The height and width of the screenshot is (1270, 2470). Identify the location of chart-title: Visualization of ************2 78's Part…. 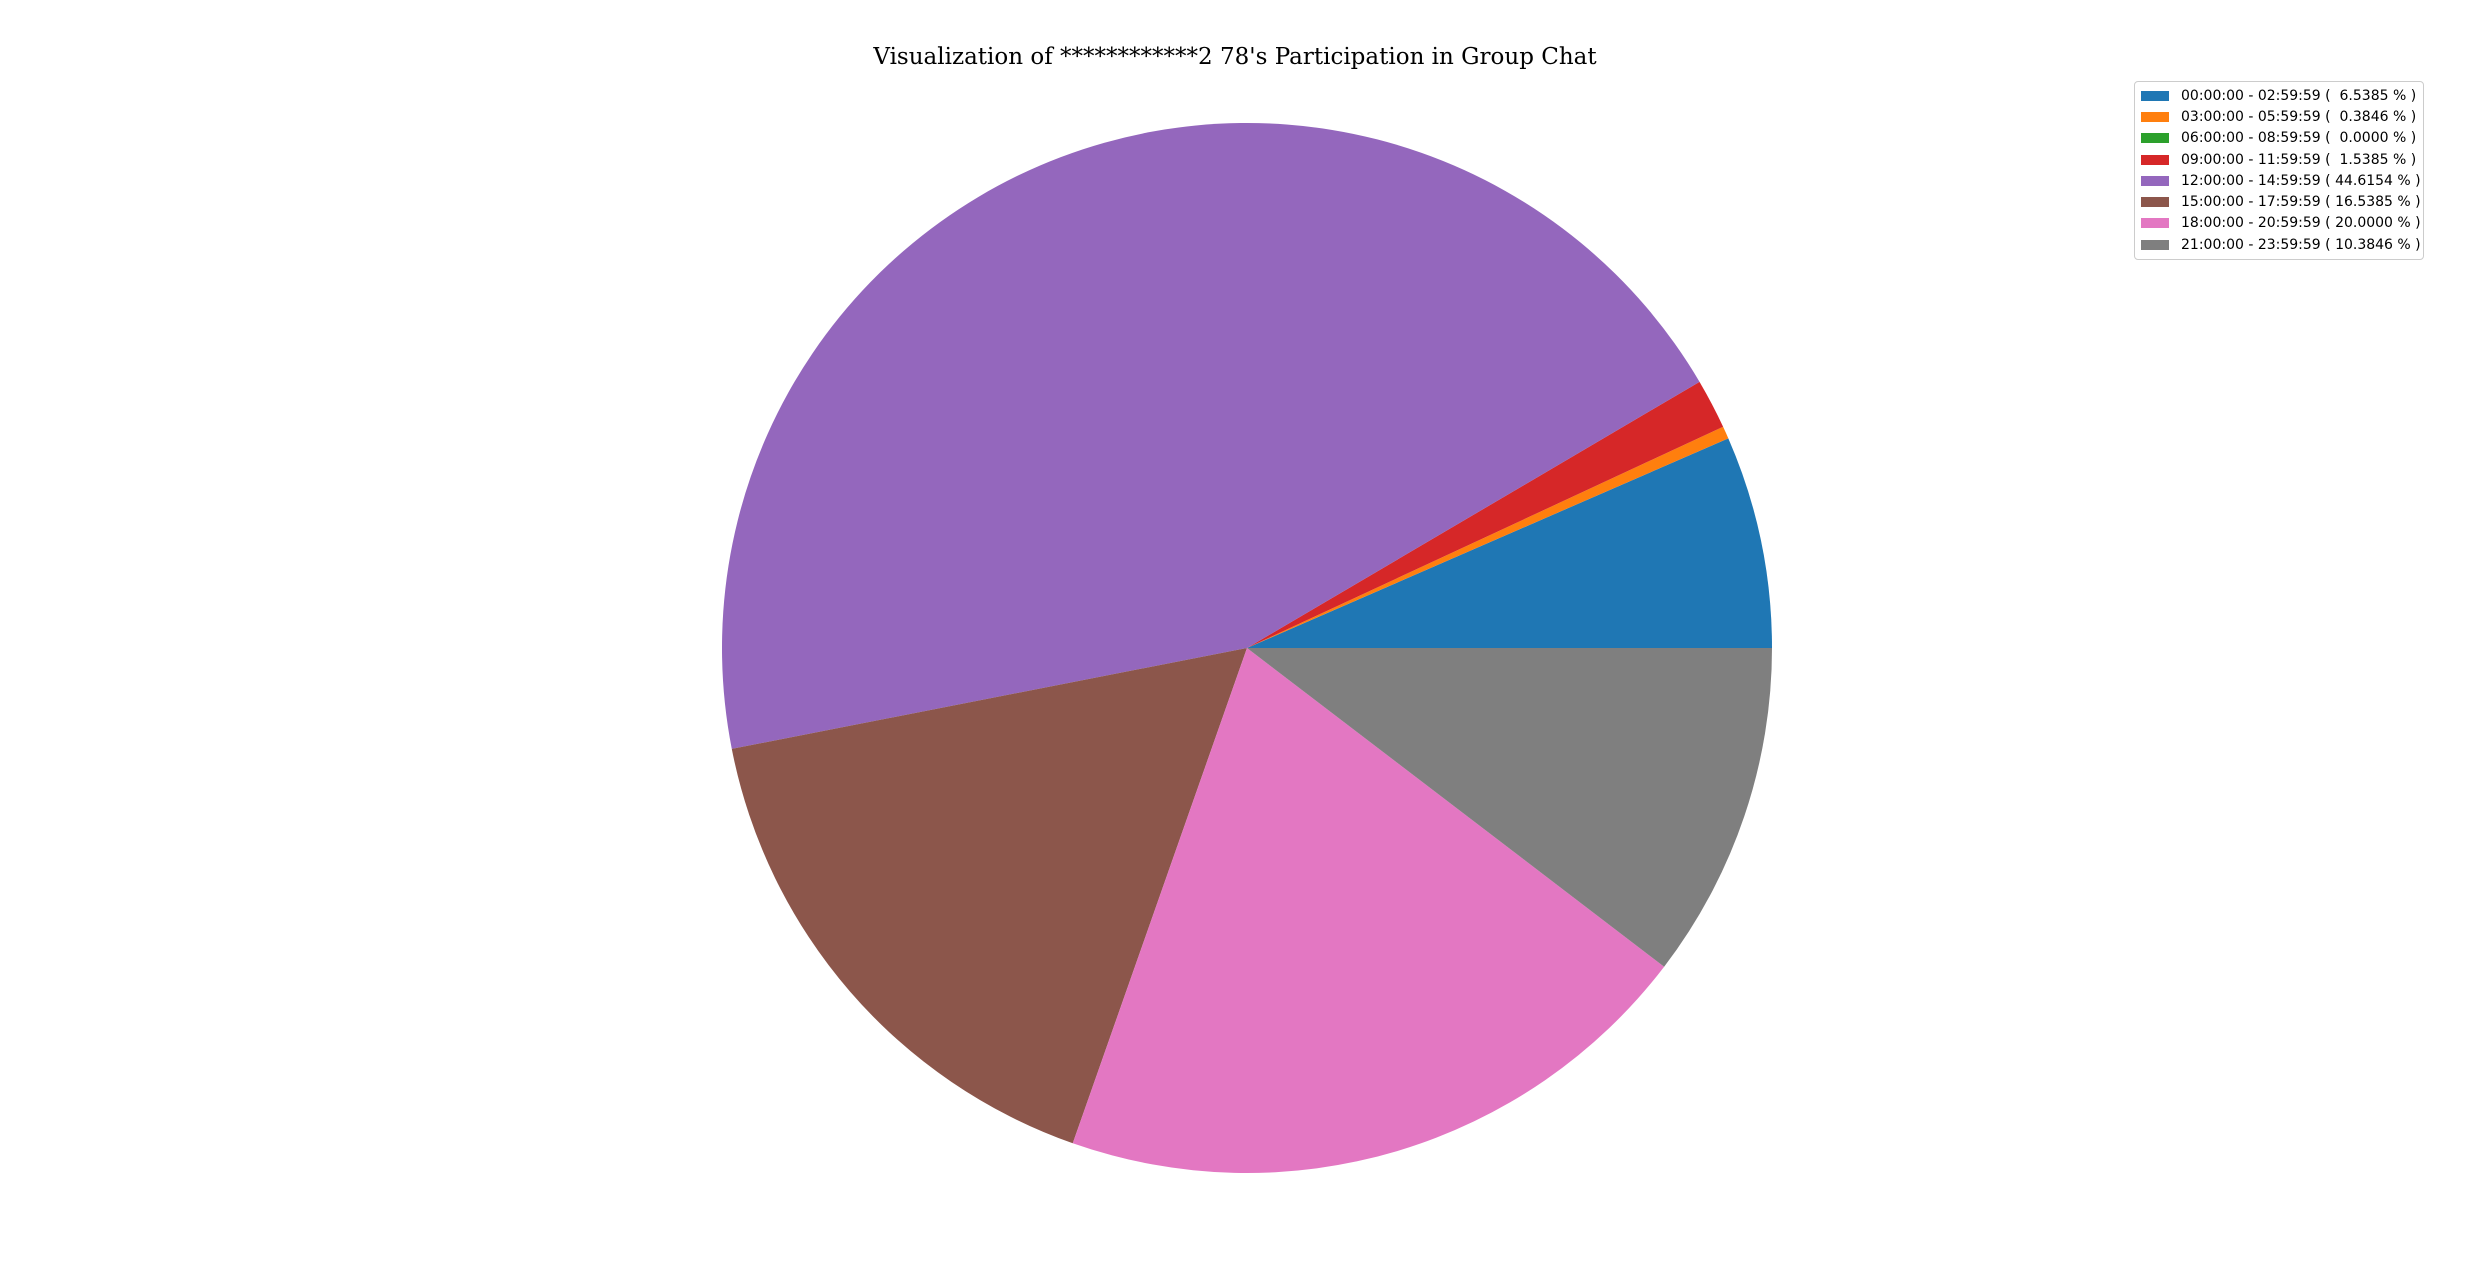
(1235, 57).